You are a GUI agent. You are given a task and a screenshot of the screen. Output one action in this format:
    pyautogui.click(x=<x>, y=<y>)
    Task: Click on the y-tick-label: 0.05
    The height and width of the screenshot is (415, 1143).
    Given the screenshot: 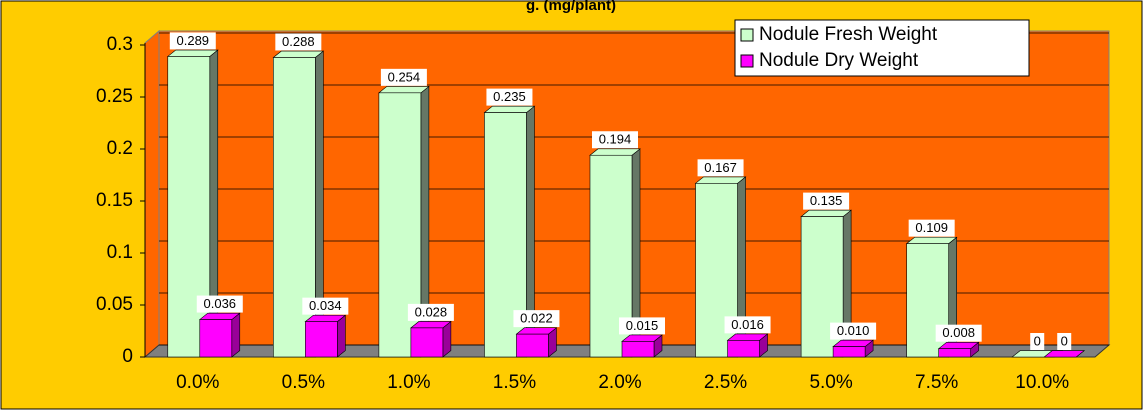 What is the action you would take?
    pyautogui.click(x=114, y=304)
    